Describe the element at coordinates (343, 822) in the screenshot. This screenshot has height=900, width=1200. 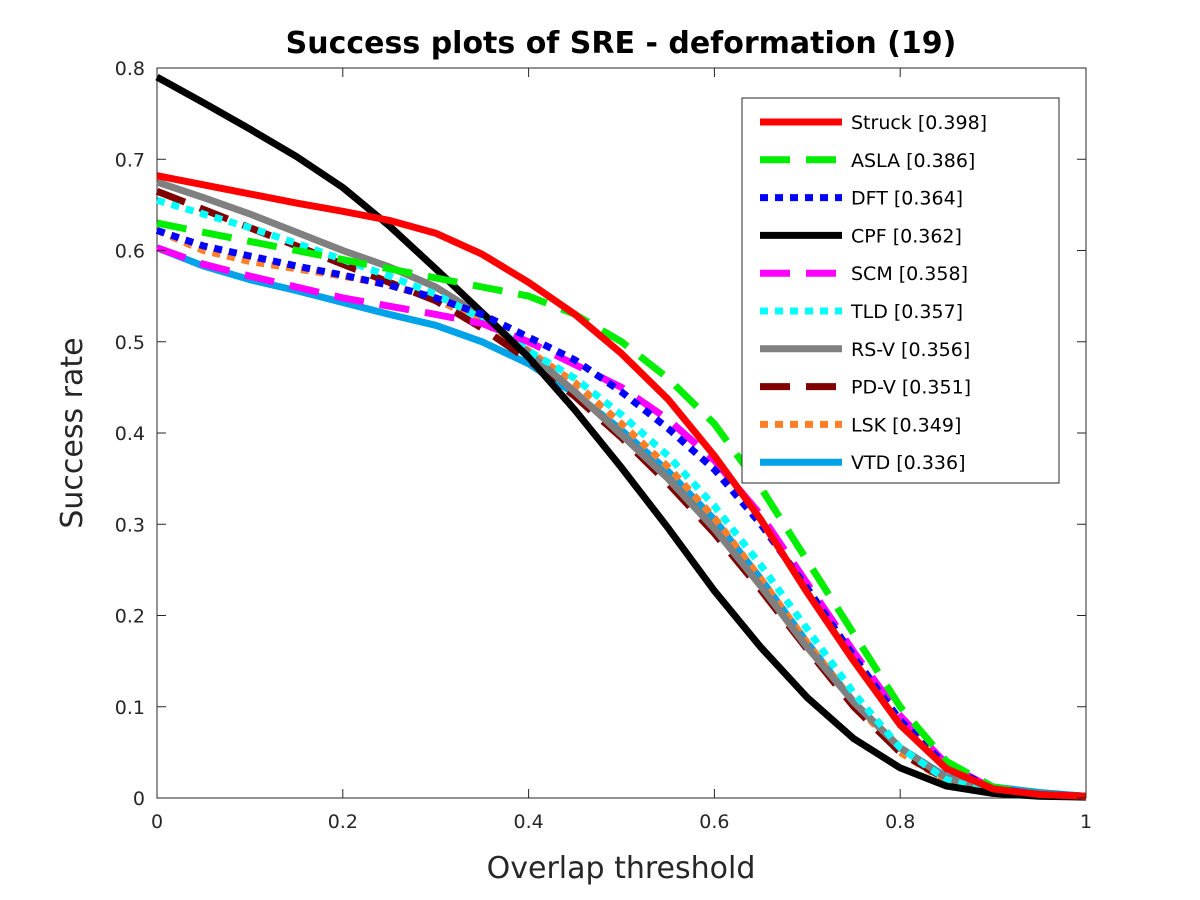
I see `x-tick-label: 0.2` at that location.